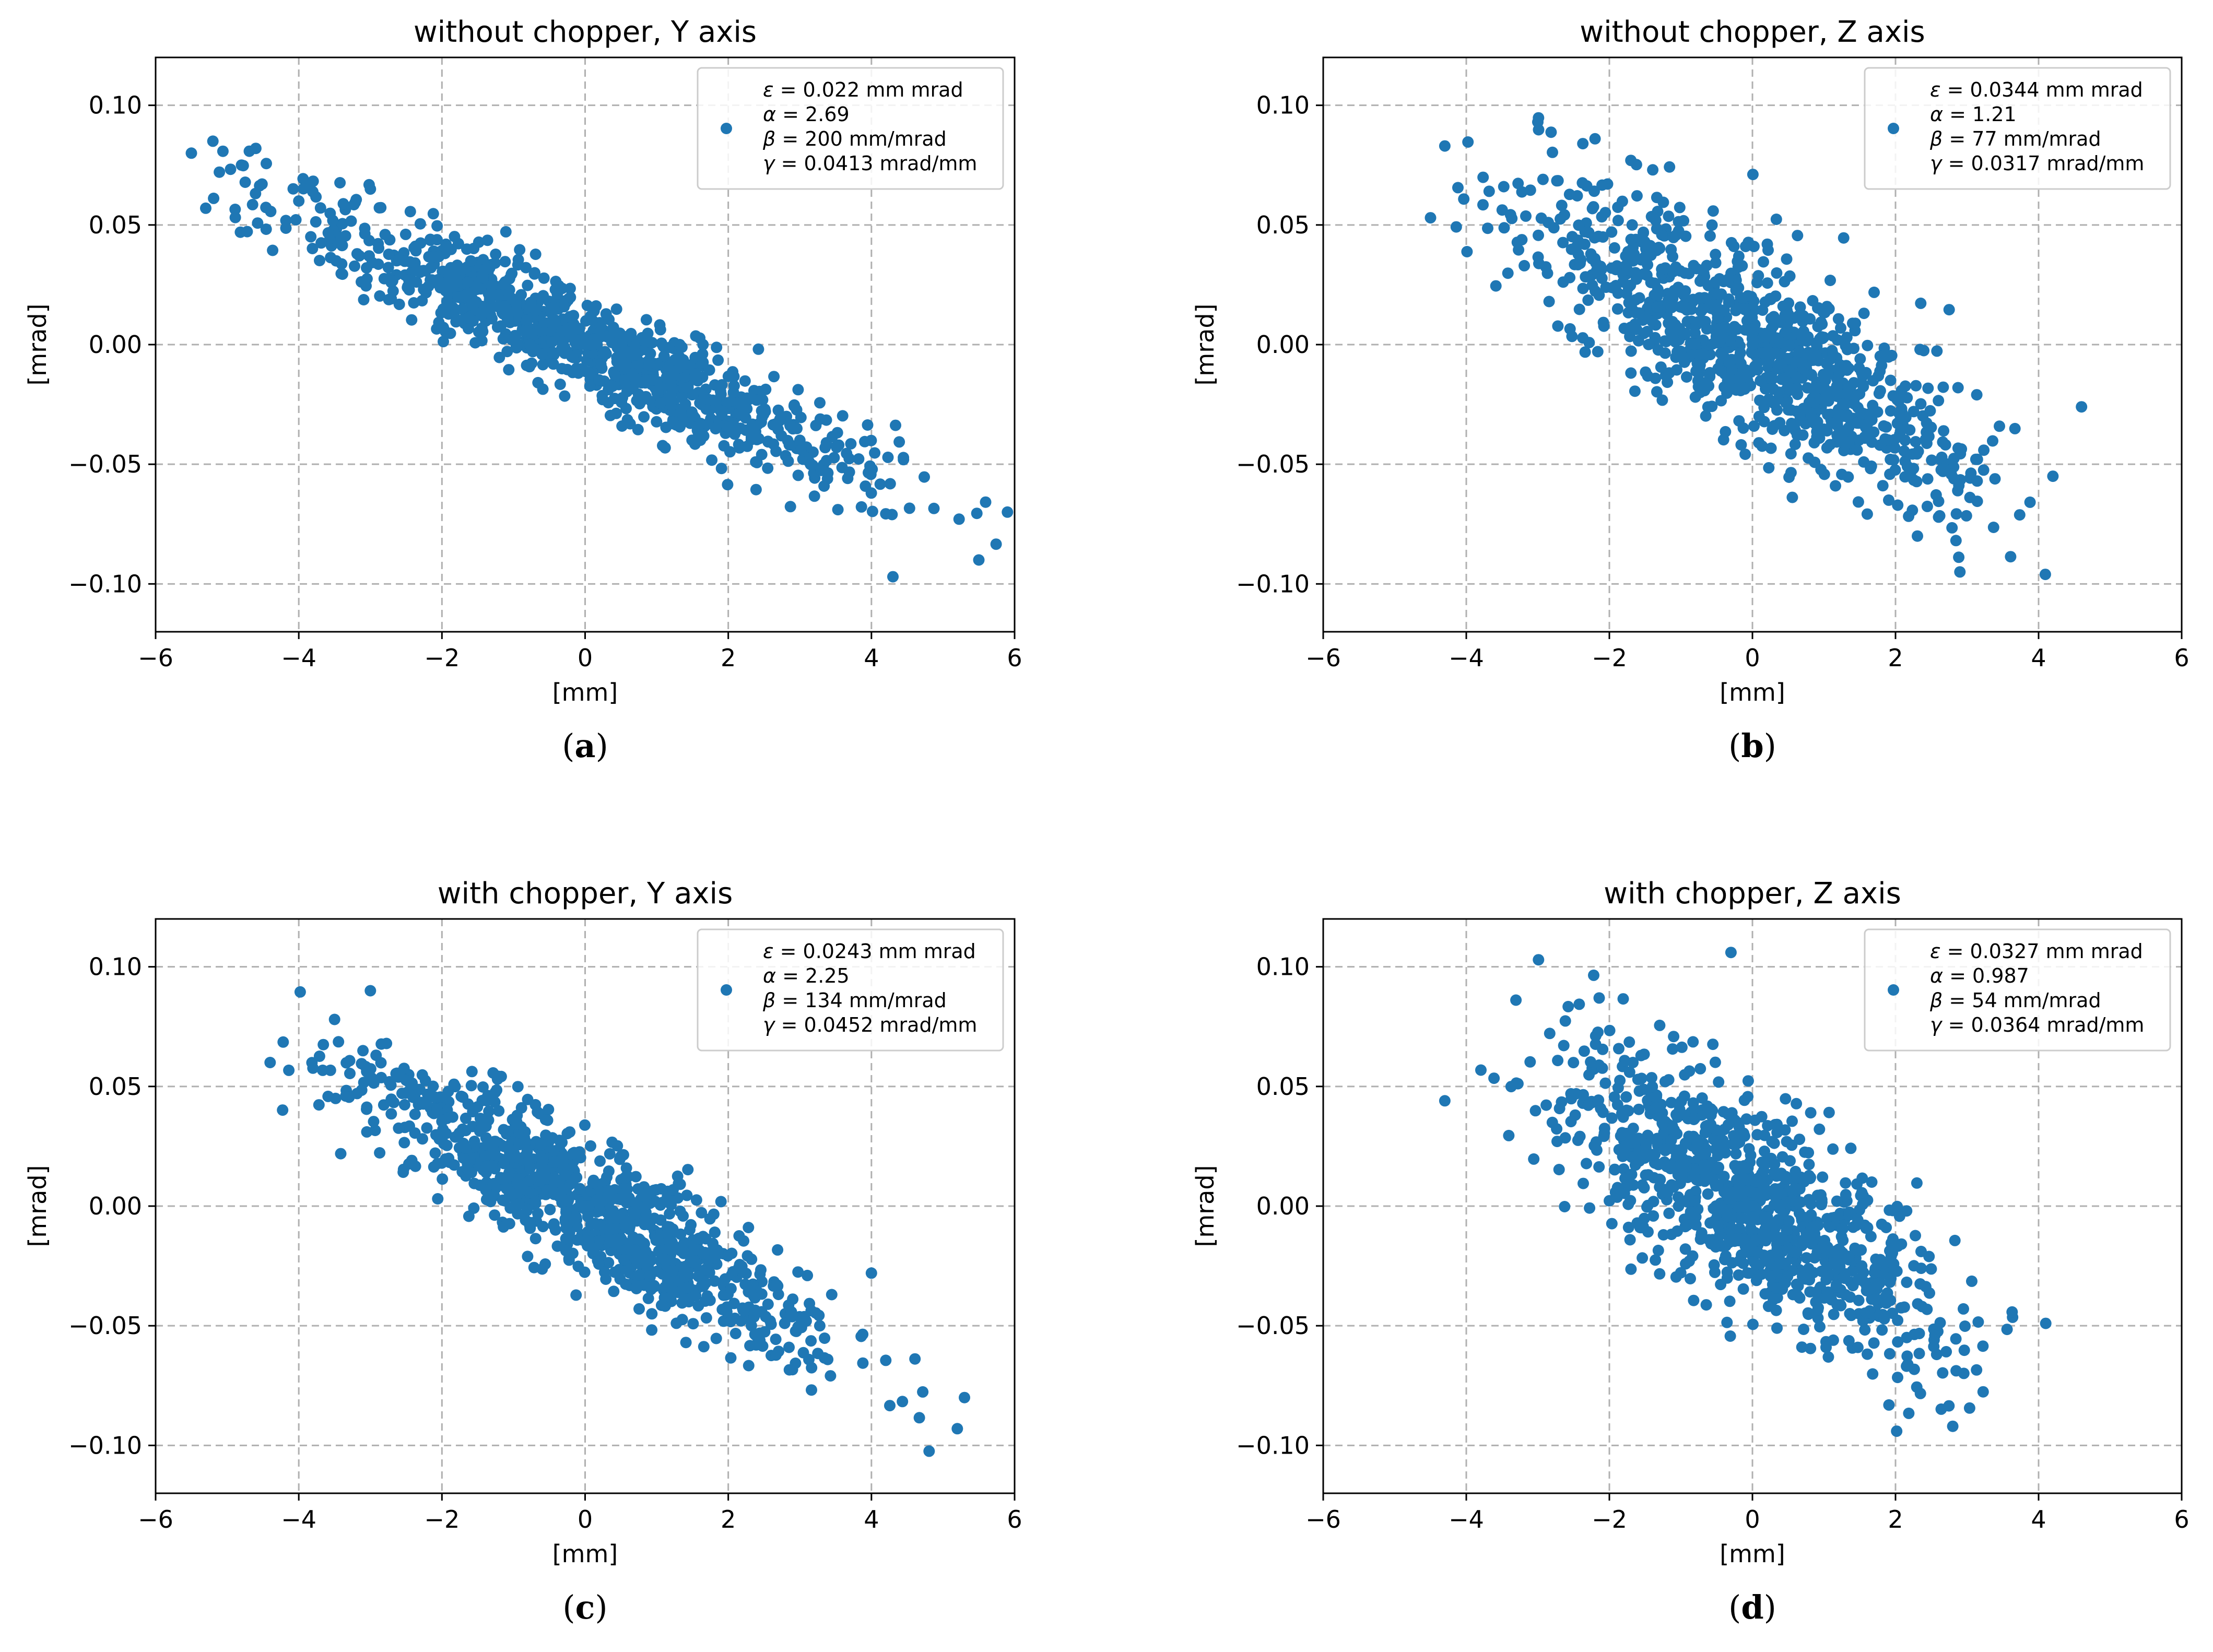  I want to click on legend-value: = 2.25, so click(813, 975).